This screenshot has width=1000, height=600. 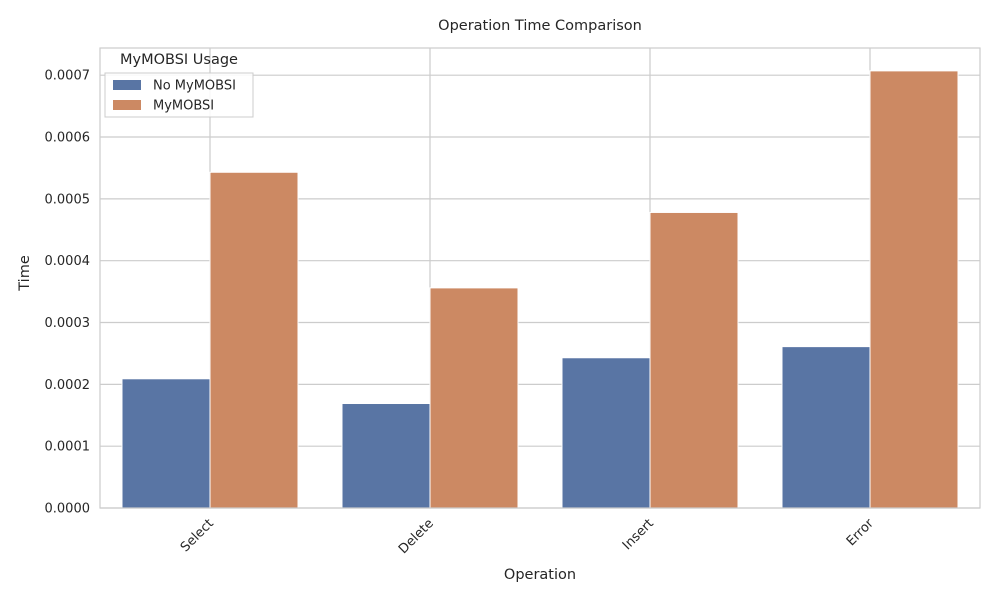 What do you see at coordinates (68, 261) in the screenshot?
I see `y-tick-label: 0.0004` at bounding box center [68, 261].